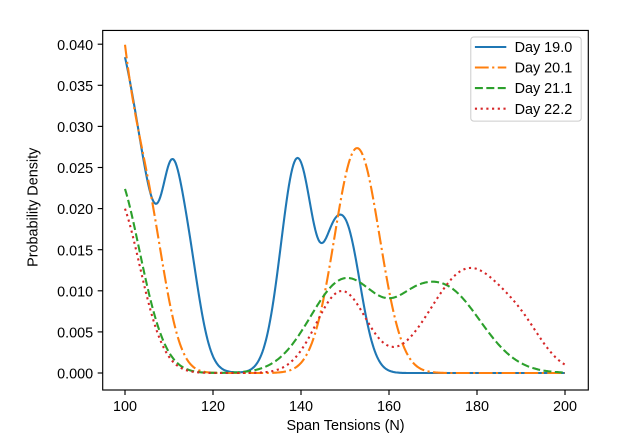  Describe the element at coordinates (75, 375) in the screenshot. I see `svg-text: 0.000` at that location.